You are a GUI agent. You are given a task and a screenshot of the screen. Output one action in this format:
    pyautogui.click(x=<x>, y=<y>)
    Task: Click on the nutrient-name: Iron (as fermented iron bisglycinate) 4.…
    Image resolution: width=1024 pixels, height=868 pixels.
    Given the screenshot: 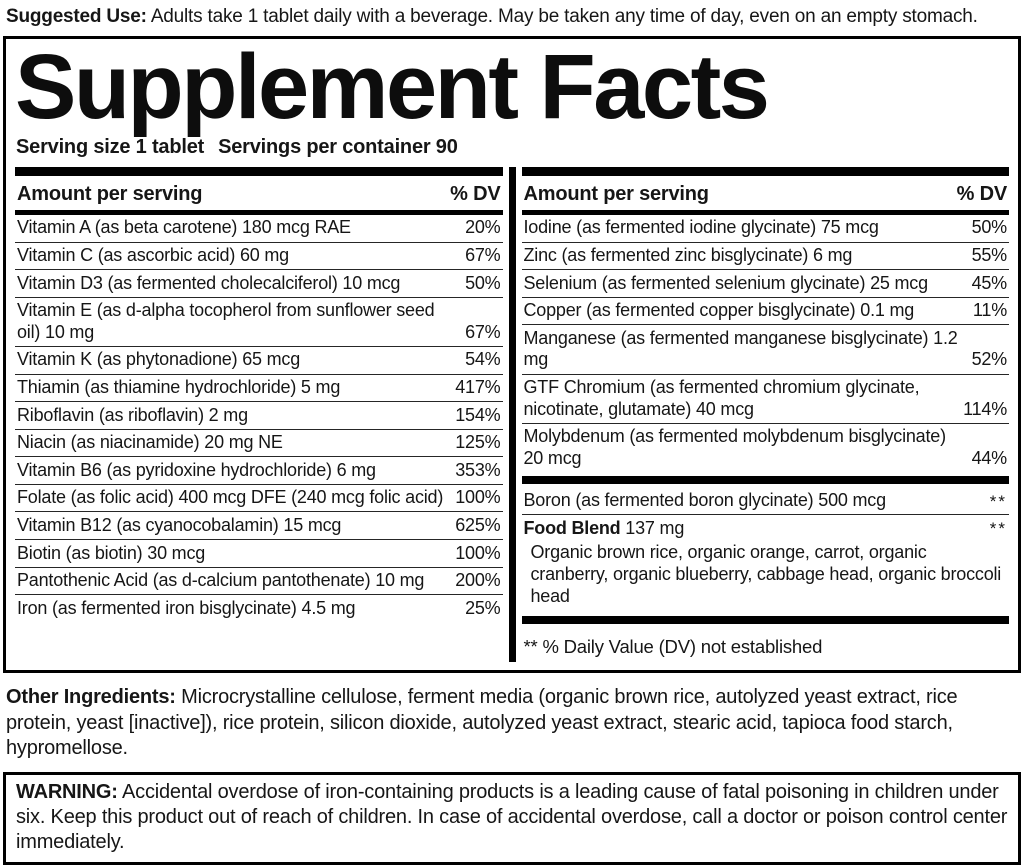 What is the action you would take?
    pyautogui.click(x=186, y=607)
    